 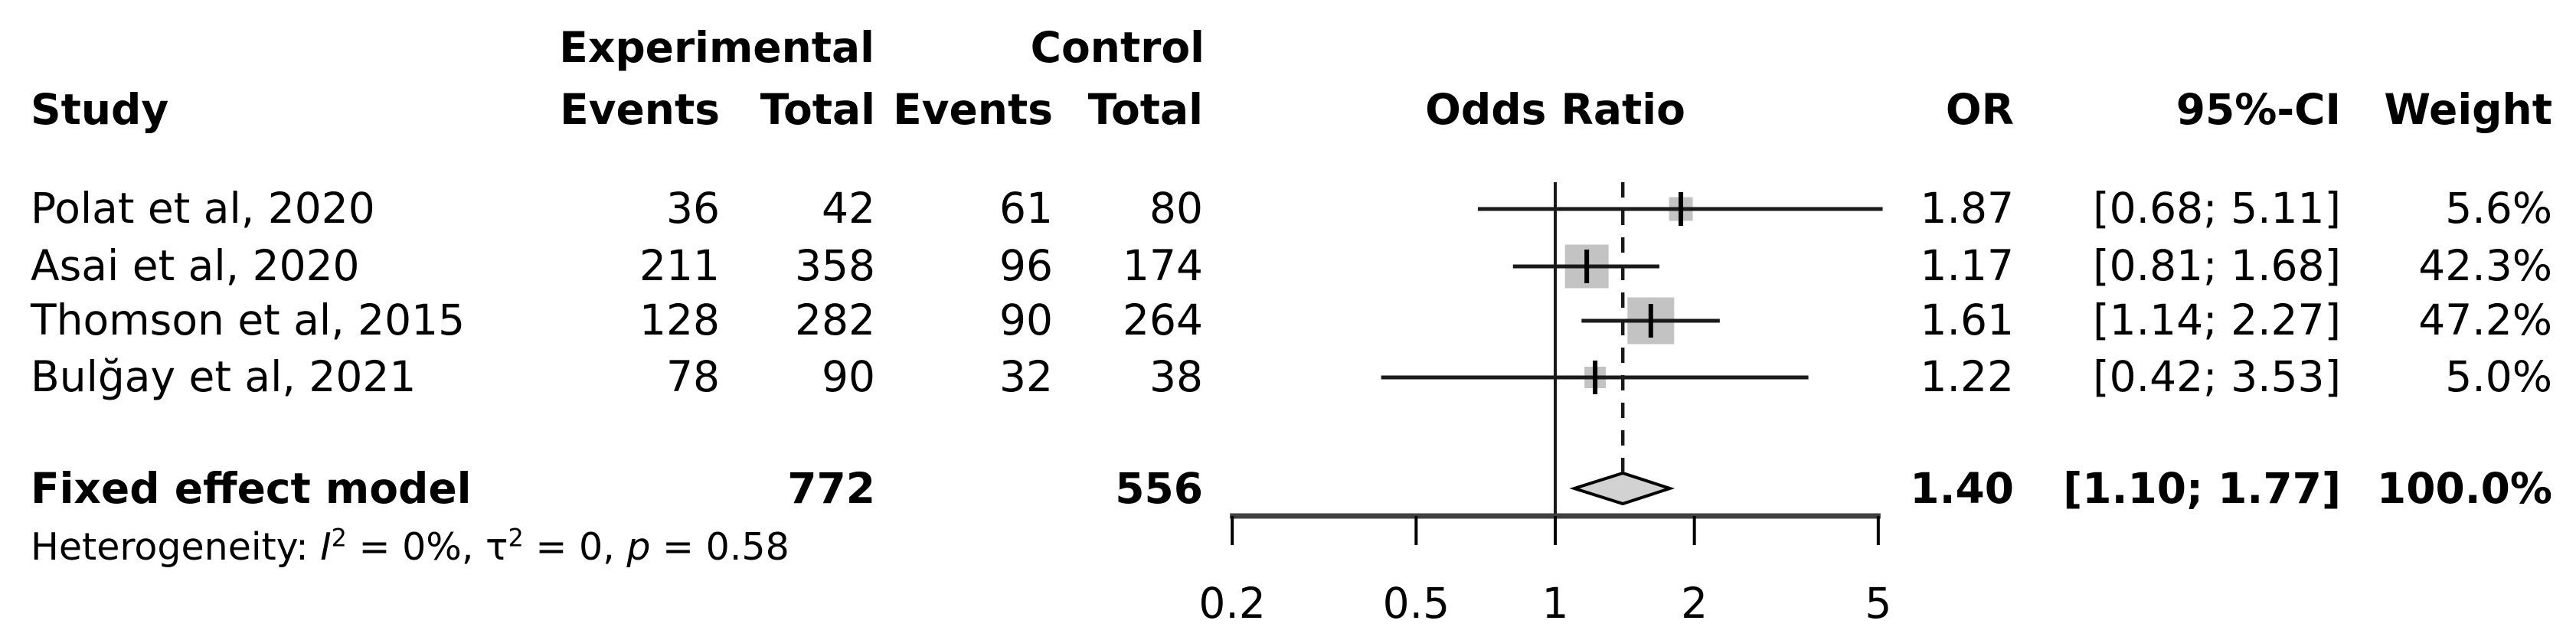 I want to click on weight-value: 5.0%, so click(x=2498, y=376).